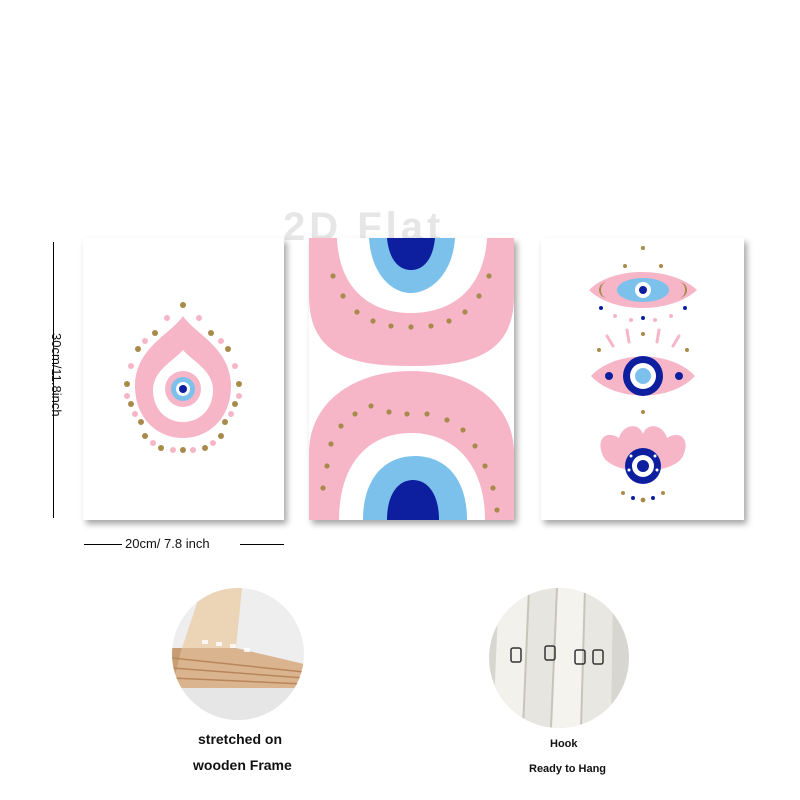 The height and width of the screenshot is (800, 800). What do you see at coordinates (564, 744) in the screenshot?
I see `hook-caption-line1: Hook` at bounding box center [564, 744].